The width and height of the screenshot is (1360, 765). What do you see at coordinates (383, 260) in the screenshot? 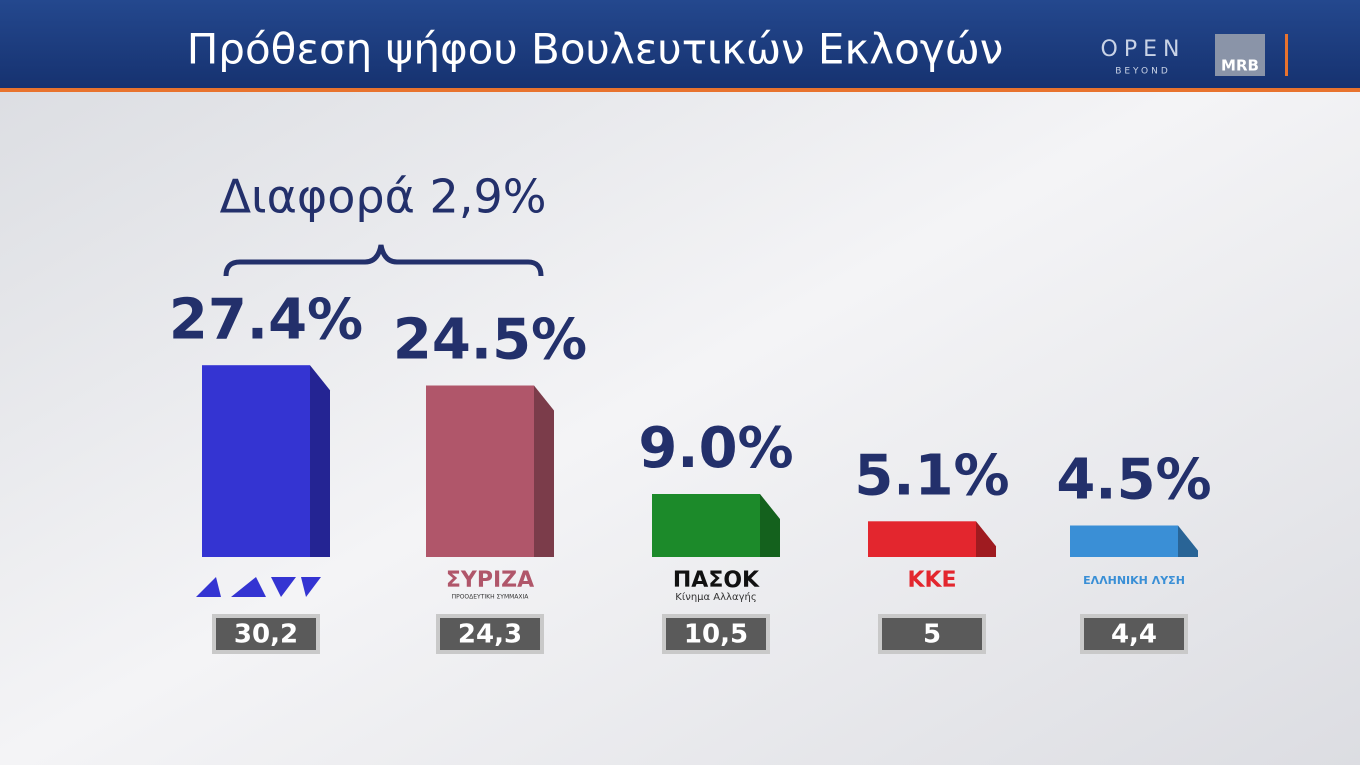
I see `brace` at bounding box center [383, 260].